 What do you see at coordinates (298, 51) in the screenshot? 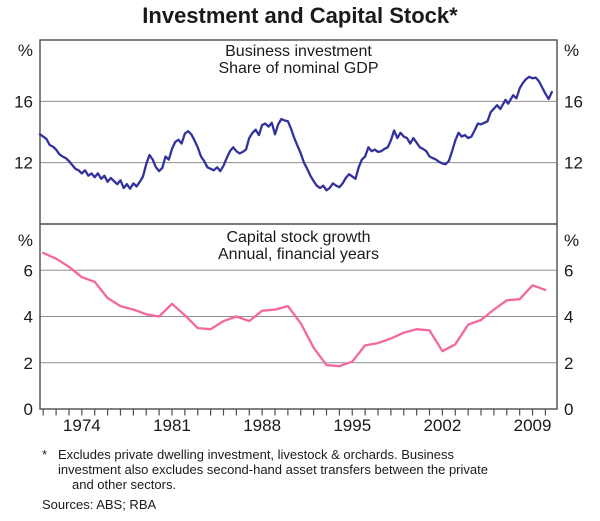
I see `top-panel-title: Business investment` at bounding box center [298, 51].